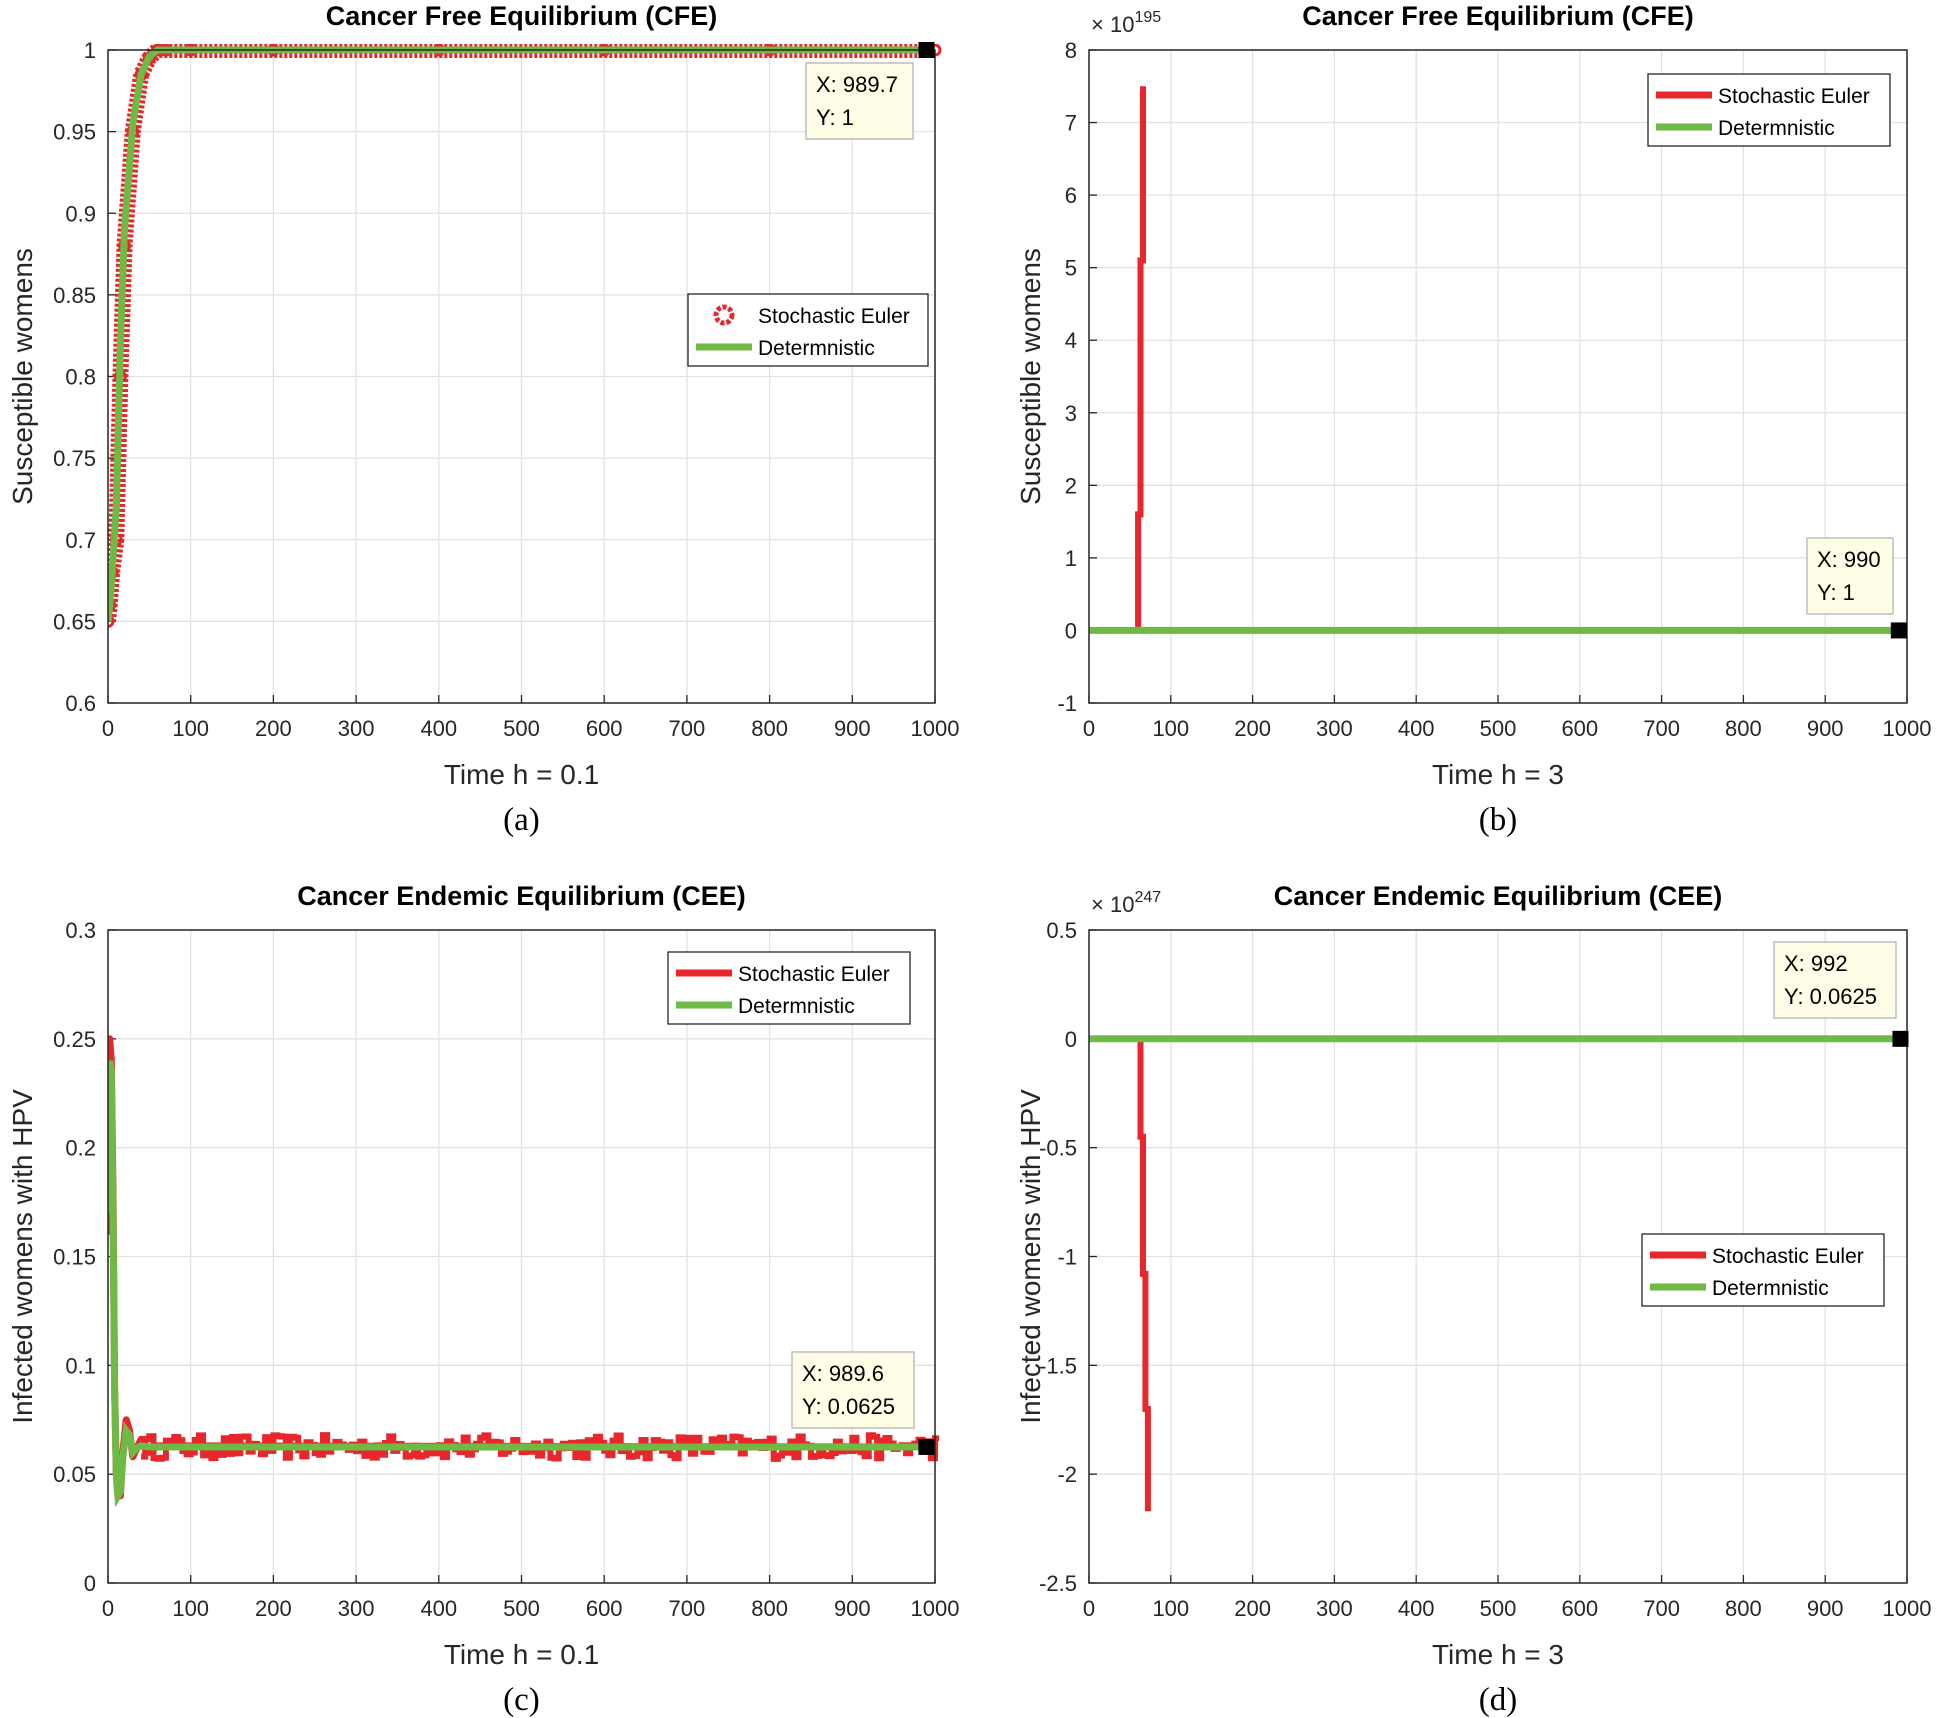 The width and height of the screenshot is (1945, 1718). What do you see at coordinates (111, 621) in the screenshot?
I see `data-point` at bounding box center [111, 621].